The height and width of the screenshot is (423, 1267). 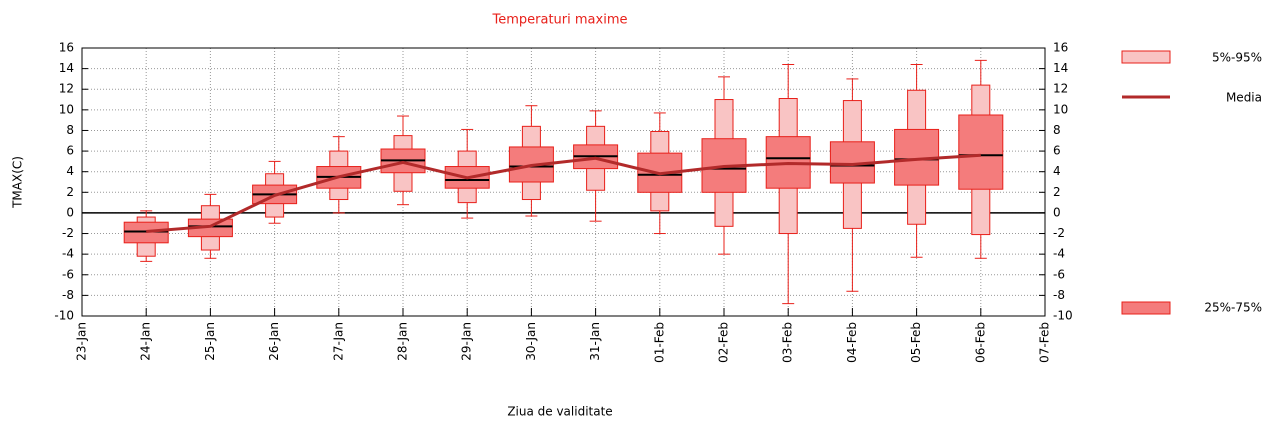 What do you see at coordinates (1244, 98) in the screenshot?
I see `legend-label: Media` at bounding box center [1244, 98].